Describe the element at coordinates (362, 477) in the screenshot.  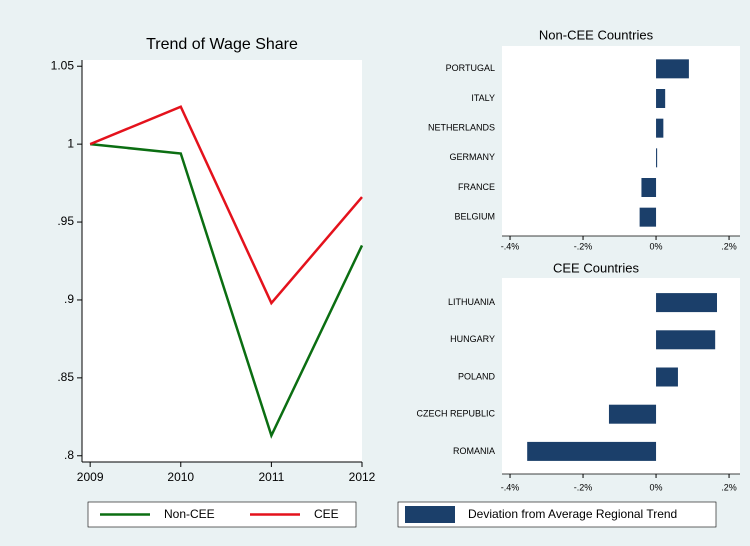
I see `x-tick-label: 2012` at that location.